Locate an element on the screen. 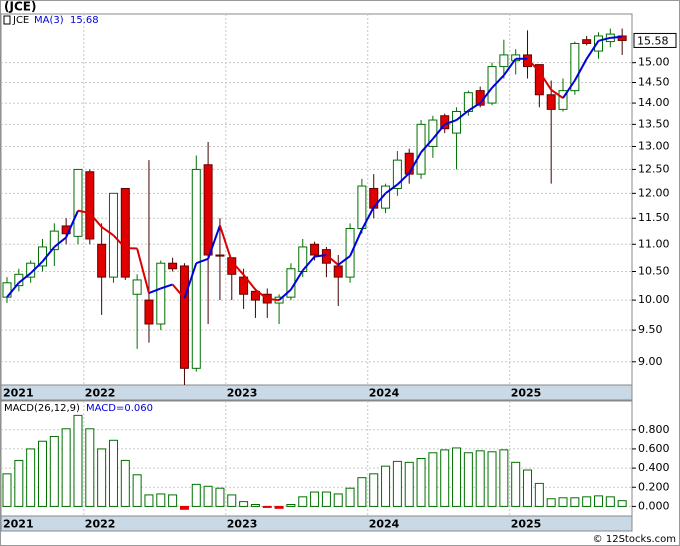 This screenshot has width=680, height=546. legend-label: MACD(26,12,9) is located at coordinates (42, 408).